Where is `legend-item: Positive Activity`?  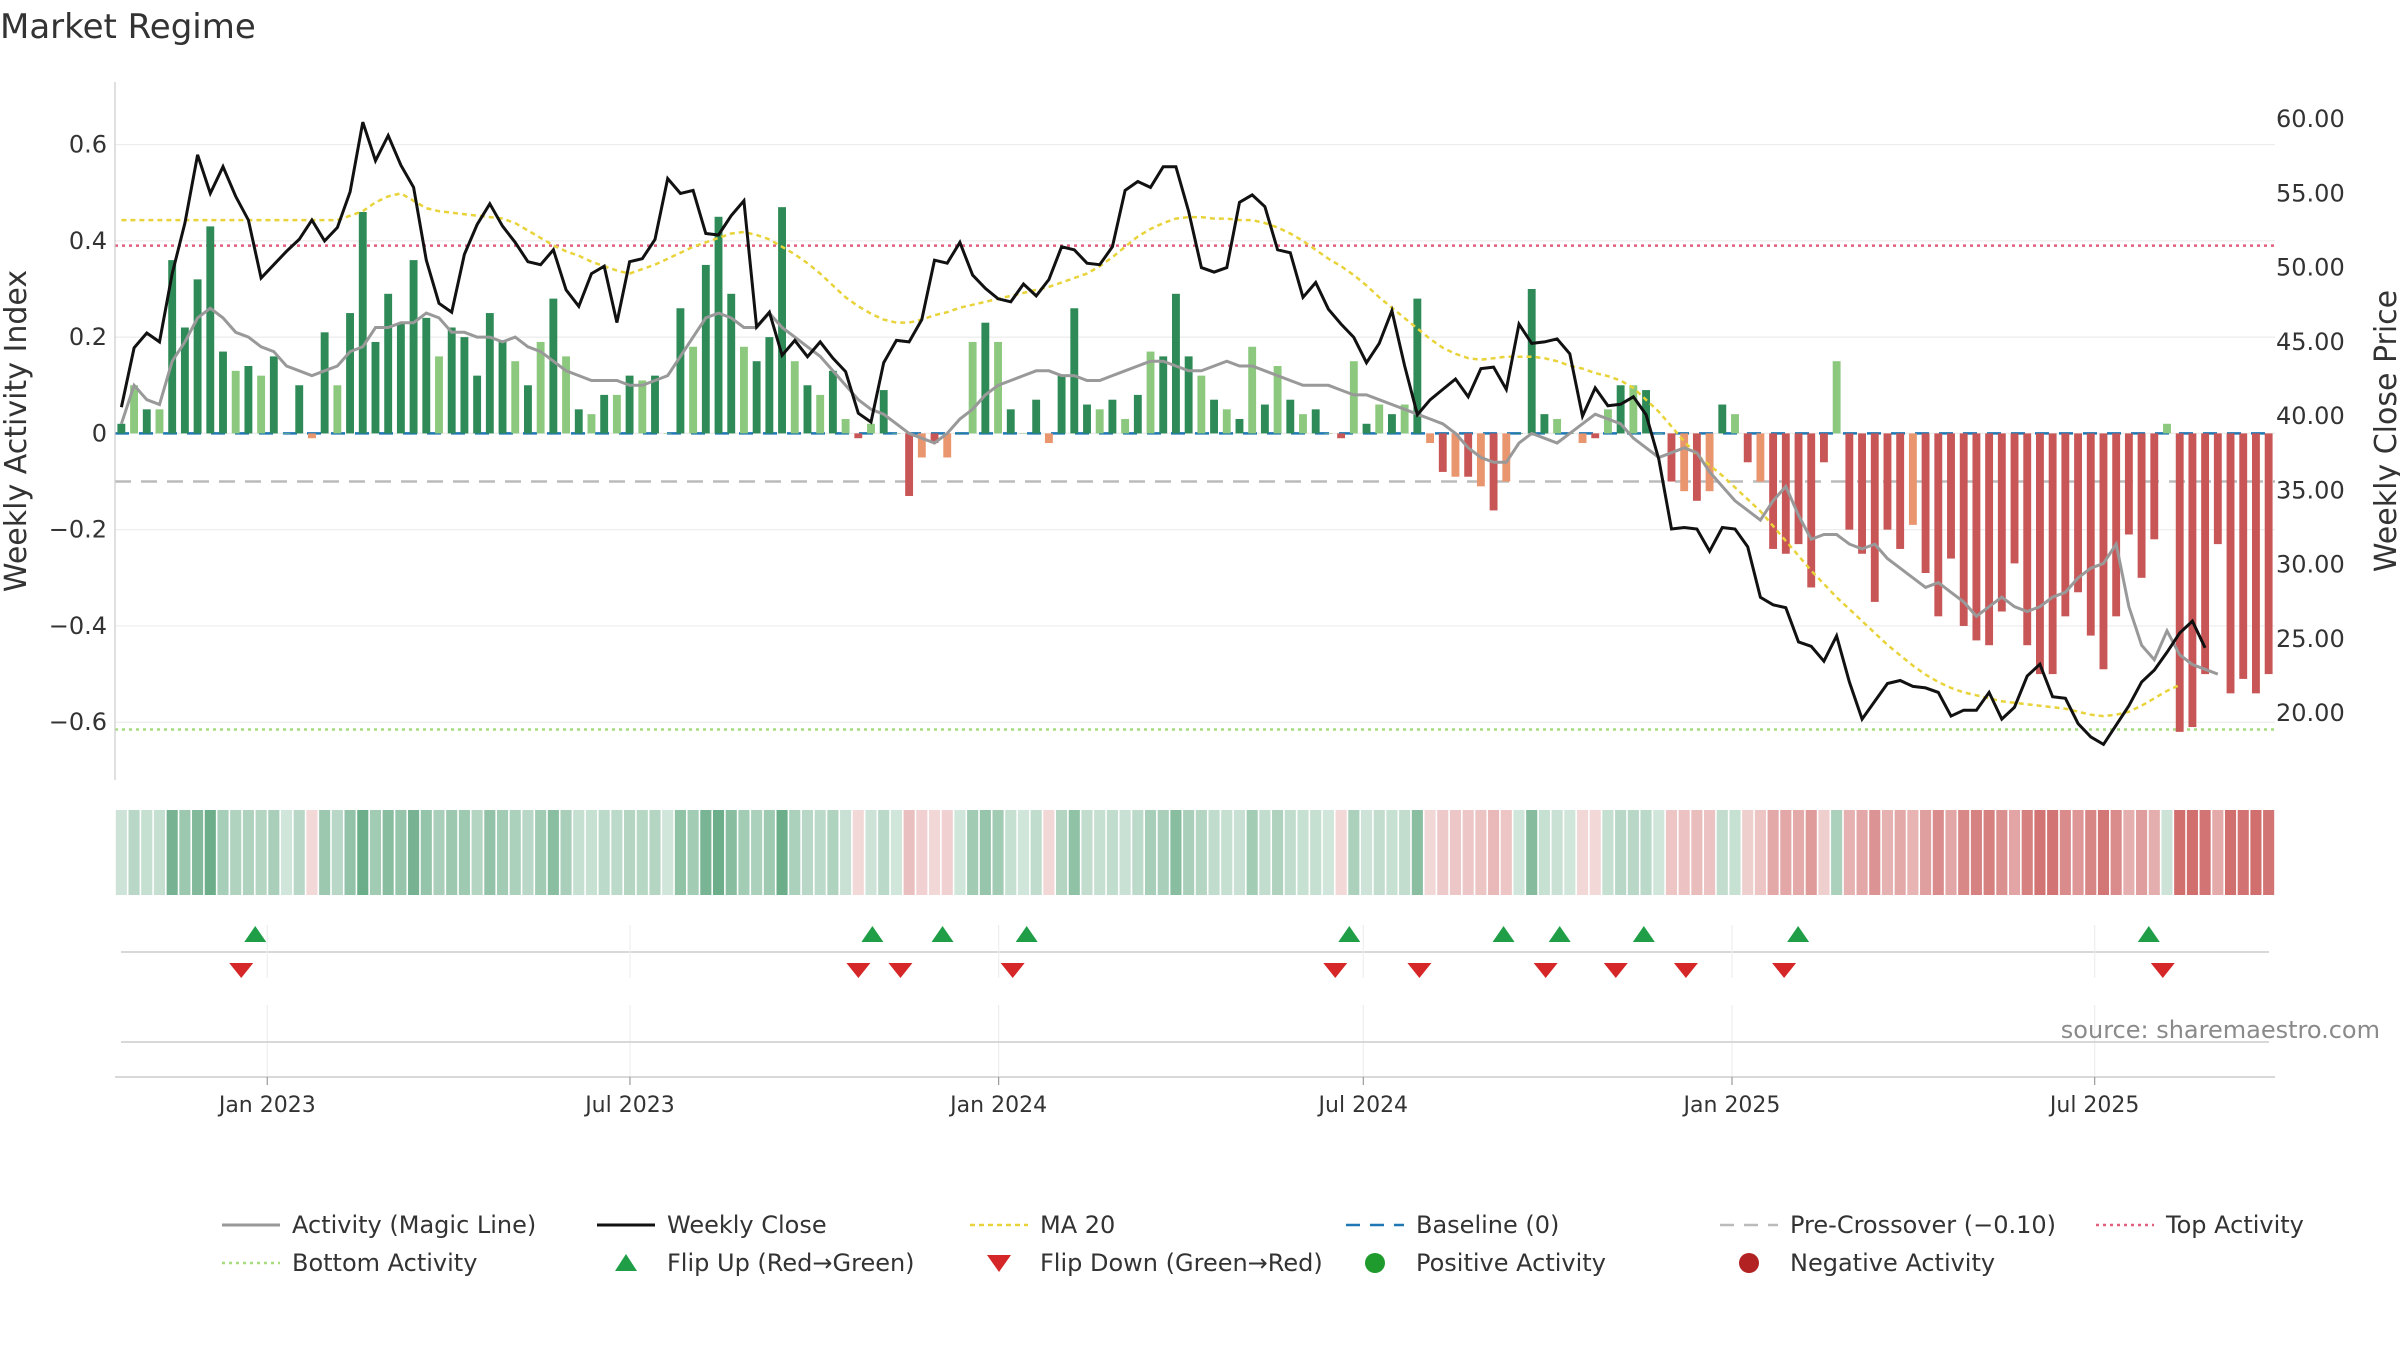
legend-item: Positive Activity is located at coordinates (1485, 1263).